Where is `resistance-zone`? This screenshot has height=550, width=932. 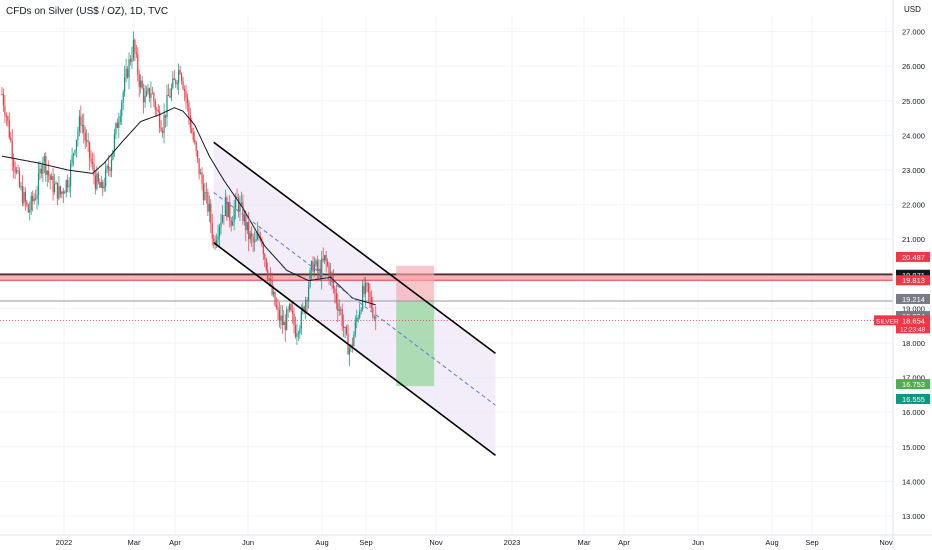
resistance-zone is located at coordinates (446, 277).